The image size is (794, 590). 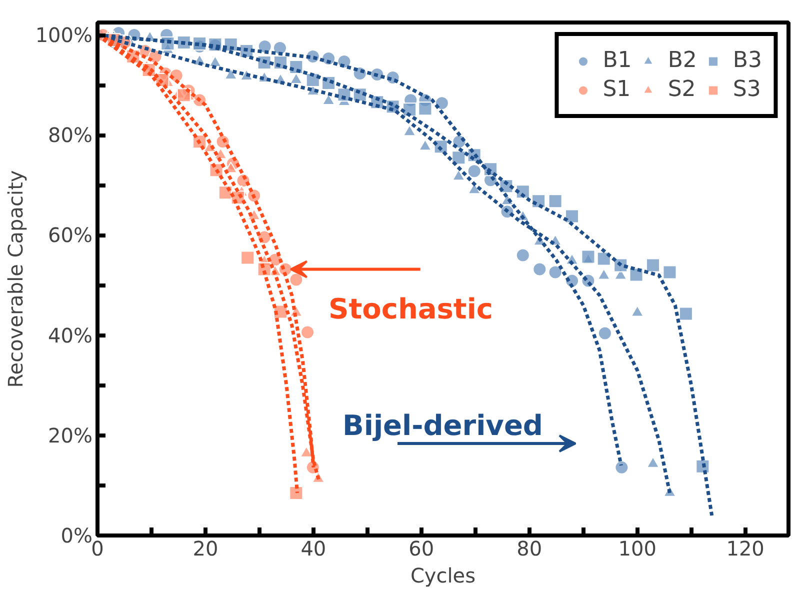 I want to click on x-tick-label: 0, so click(x=97, y=548).